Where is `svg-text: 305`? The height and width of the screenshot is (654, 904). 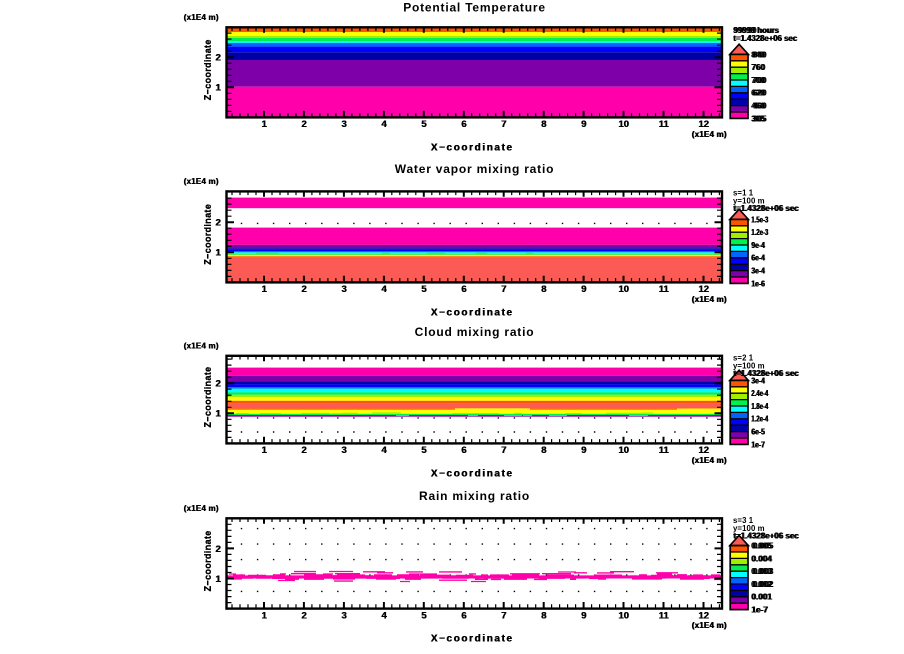
svg-text: 305 is located at coordinates (758, 118).